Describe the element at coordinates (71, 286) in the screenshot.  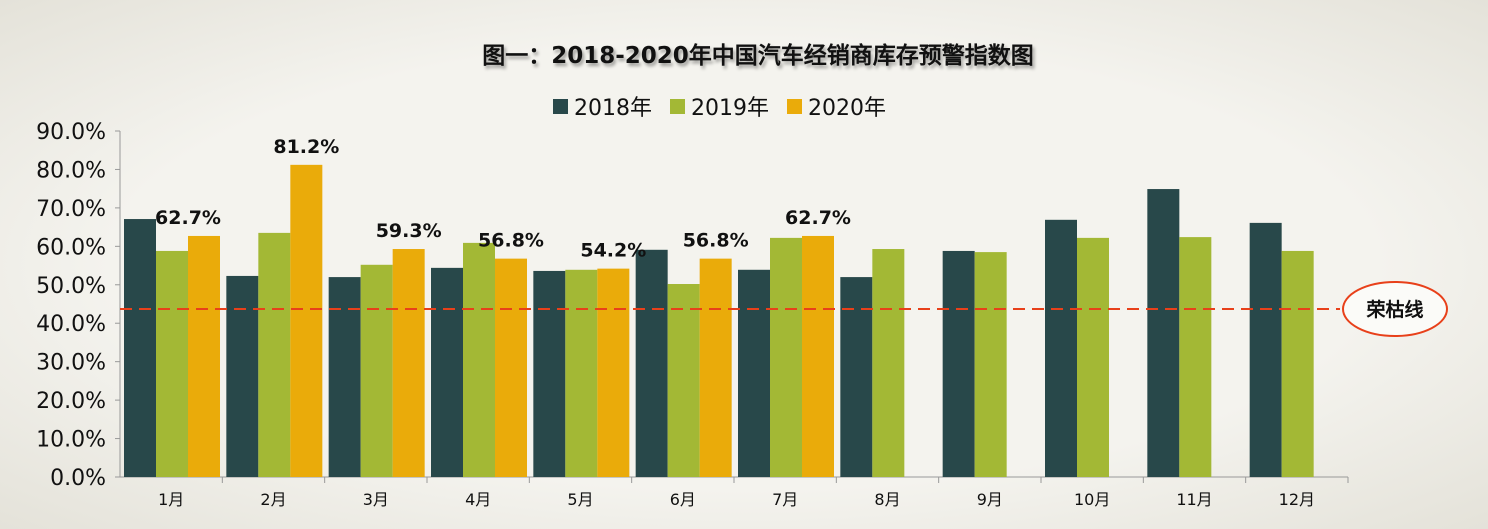
I see `y-tick-label: 50.0%` at that location.